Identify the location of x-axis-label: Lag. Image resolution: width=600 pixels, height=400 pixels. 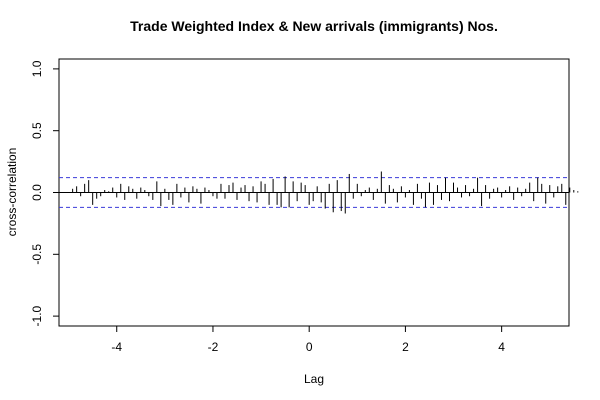
(314, 379).